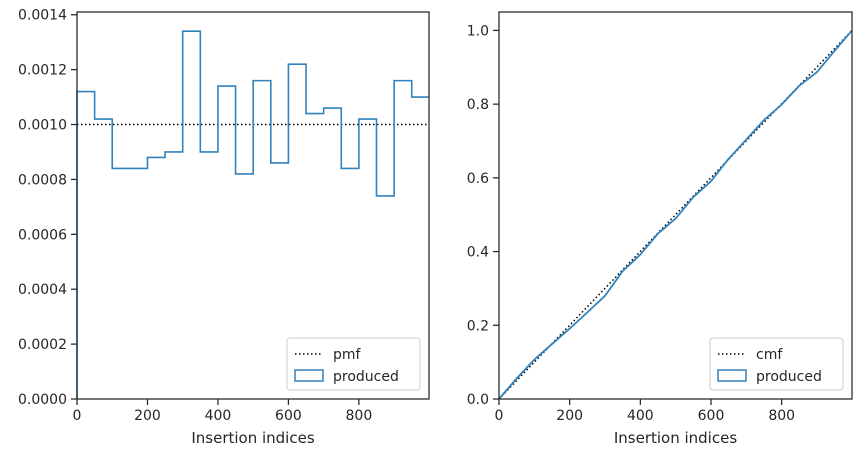 Image resolution: width=861 pixels, height=457 pixels. What do you see at coordinates (42, 180) in the screenshot?
I see `y-tick-label: 0.0008` at bounding box center [42, 180].